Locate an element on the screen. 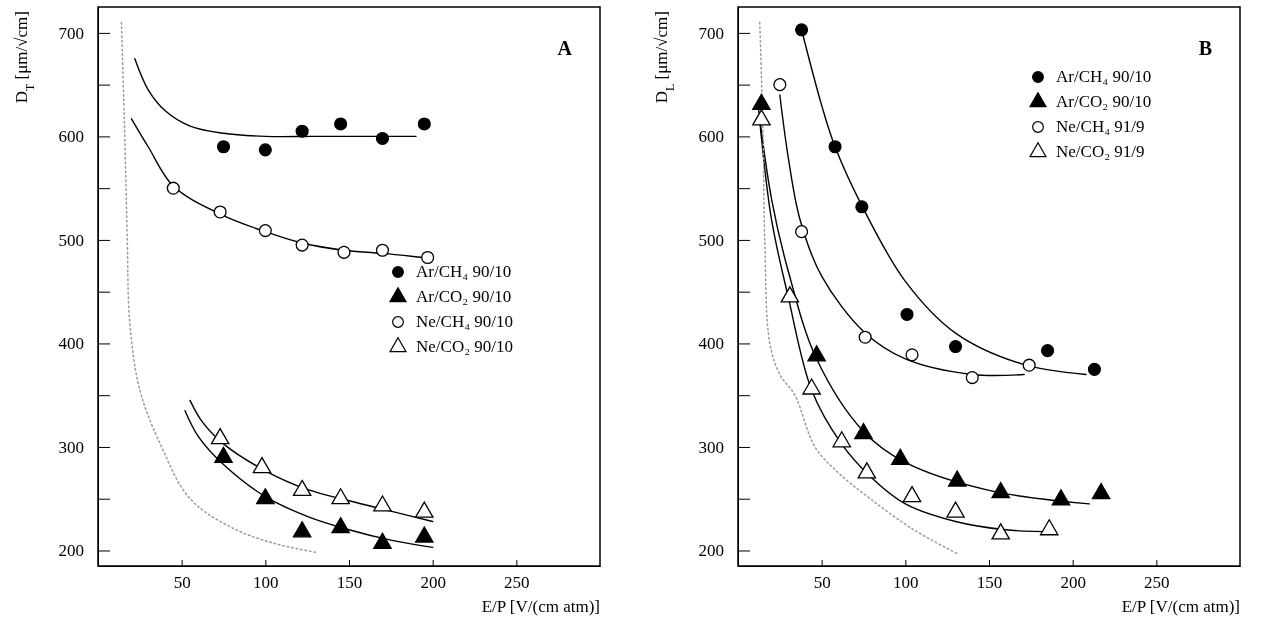  annotation: A is located at coordinates (565, 48).